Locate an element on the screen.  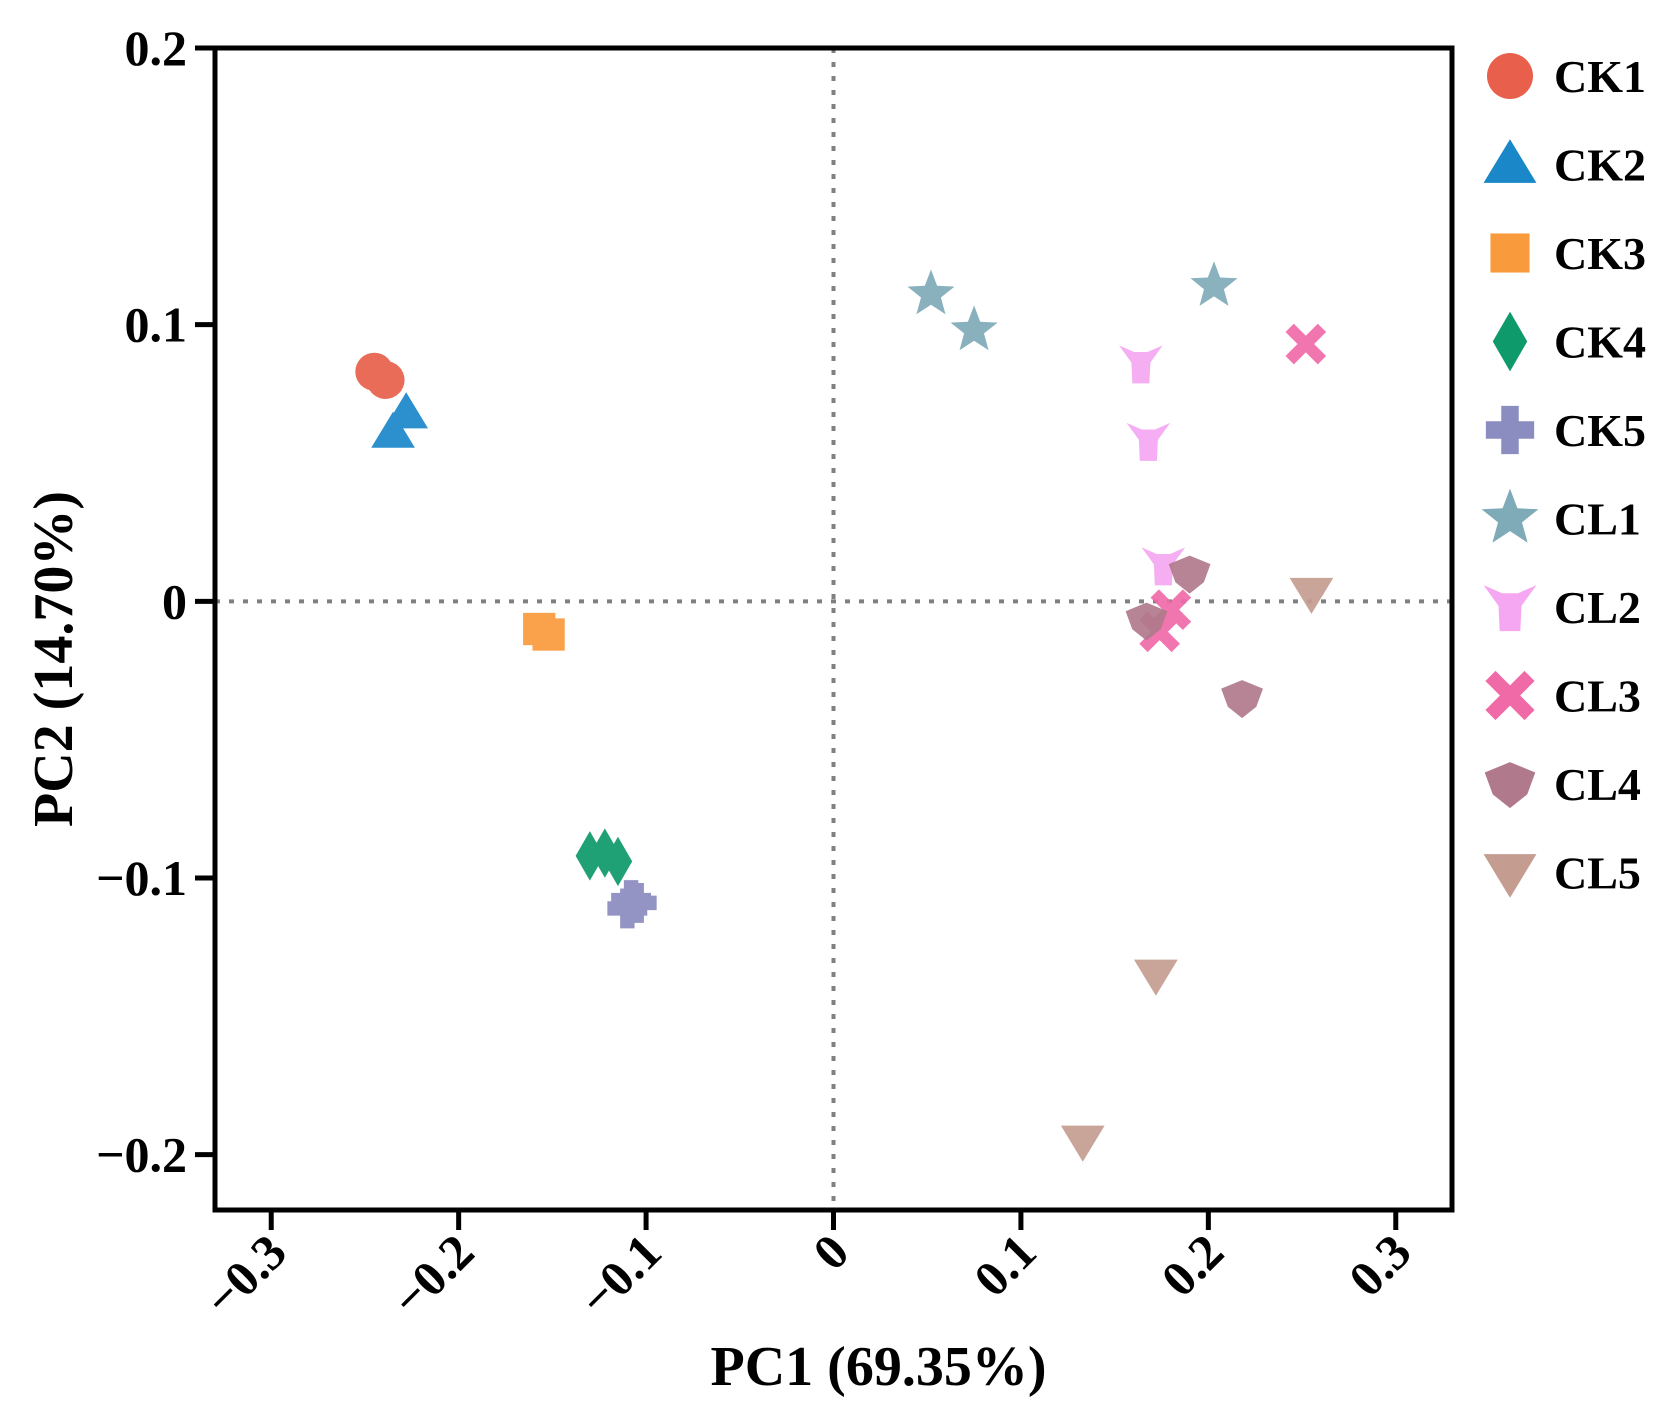
series-cl4 is located at coordinates (1194, 637).